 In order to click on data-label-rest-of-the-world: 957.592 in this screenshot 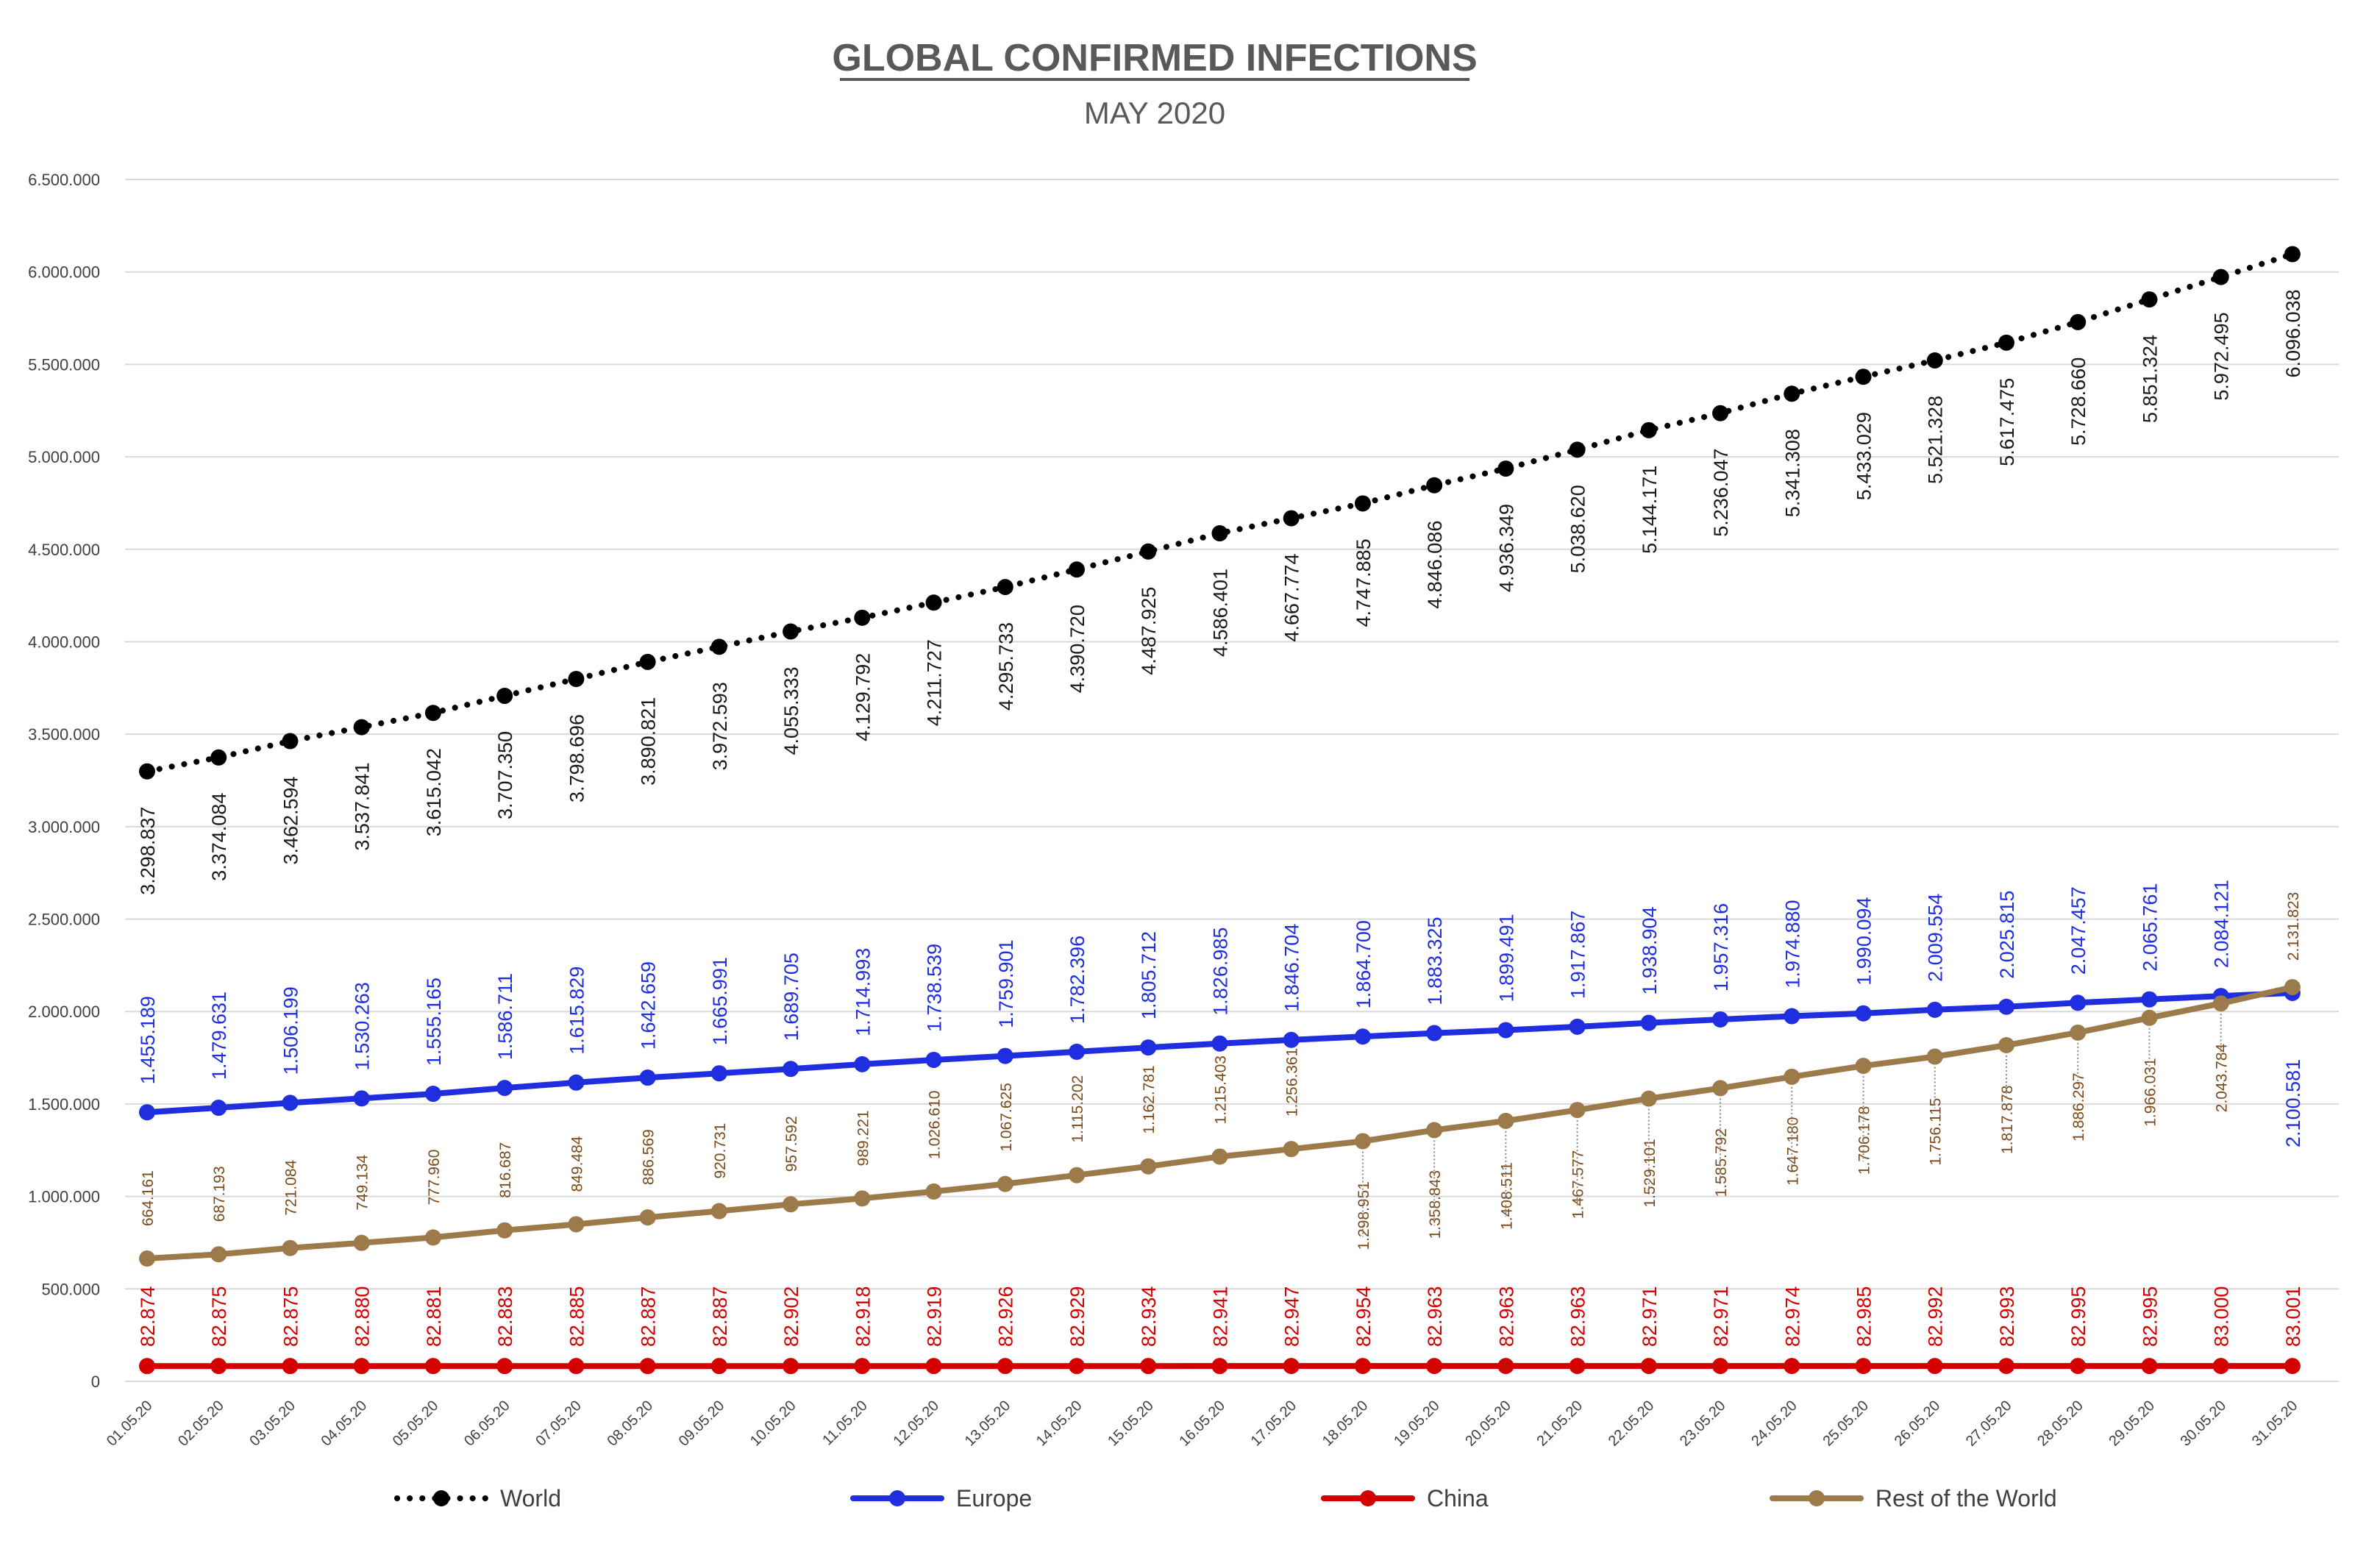, I will do `click(792, 1144)`.